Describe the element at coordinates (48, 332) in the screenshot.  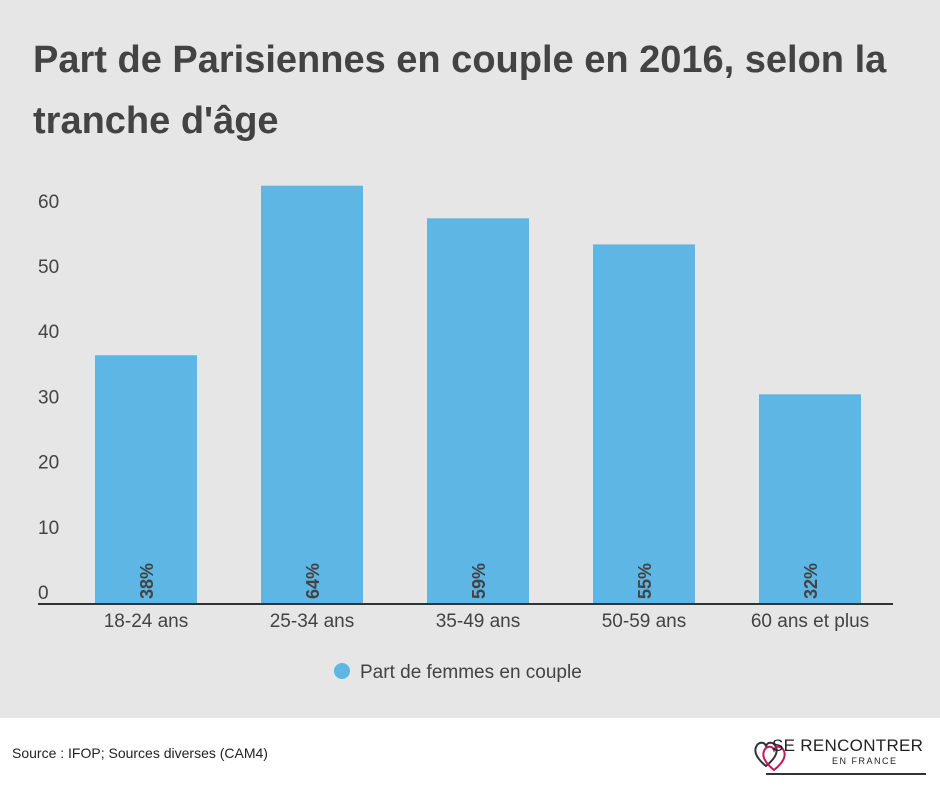
I see `y-tick-label: 40` at that location.